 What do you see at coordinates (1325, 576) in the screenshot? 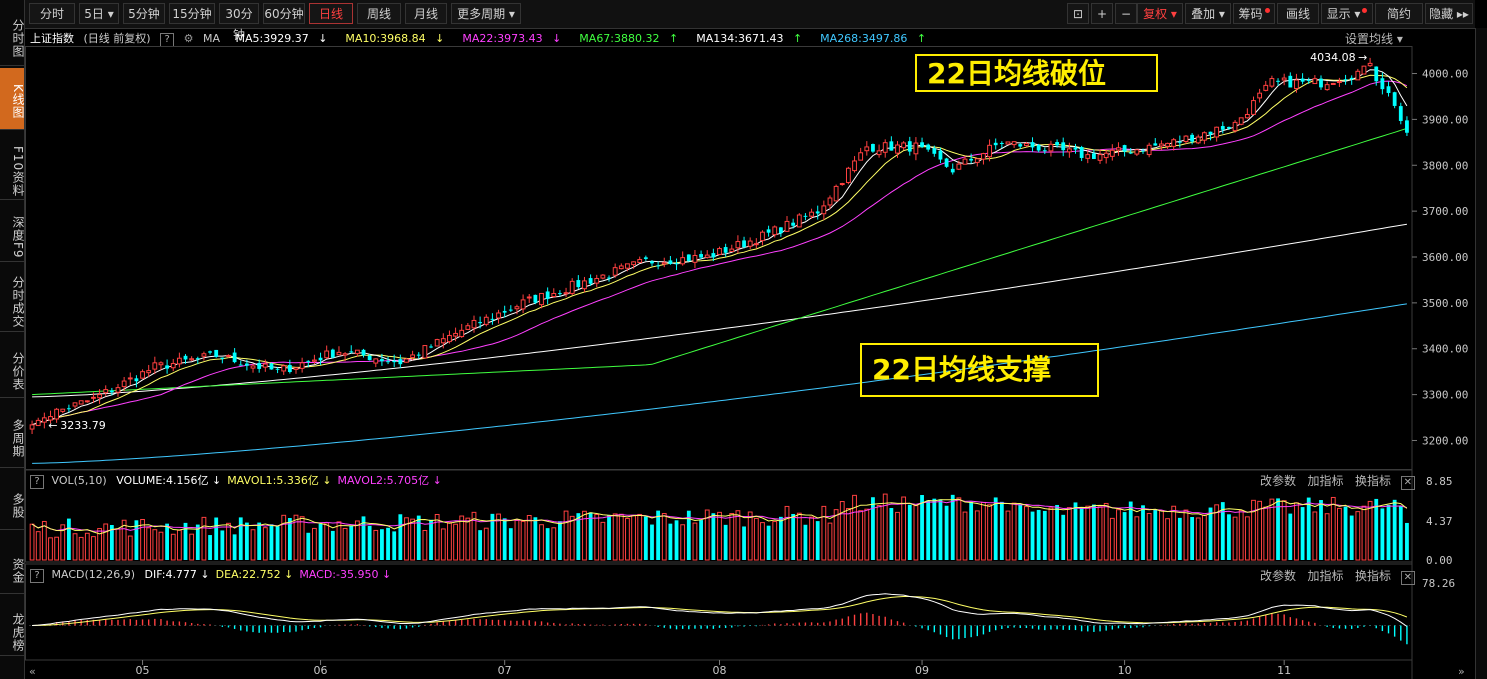
I see `macd-add-indicator: 加指标` at bounding box center [1325, 576].